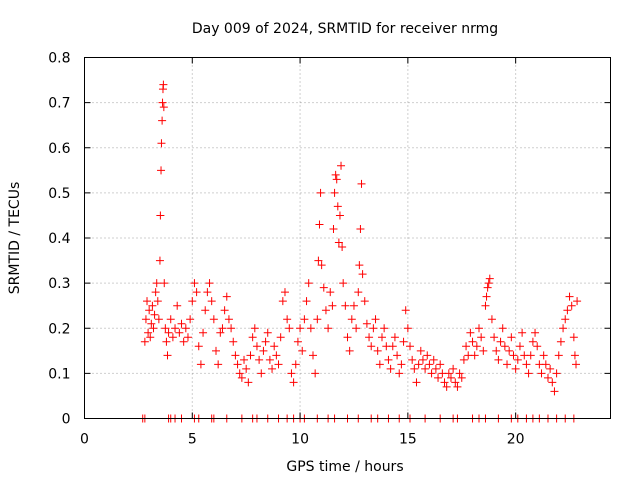  Describe the element at coordinates (59, 104) in the screenshot. I see `y-tick-label: 0.7` at that location.